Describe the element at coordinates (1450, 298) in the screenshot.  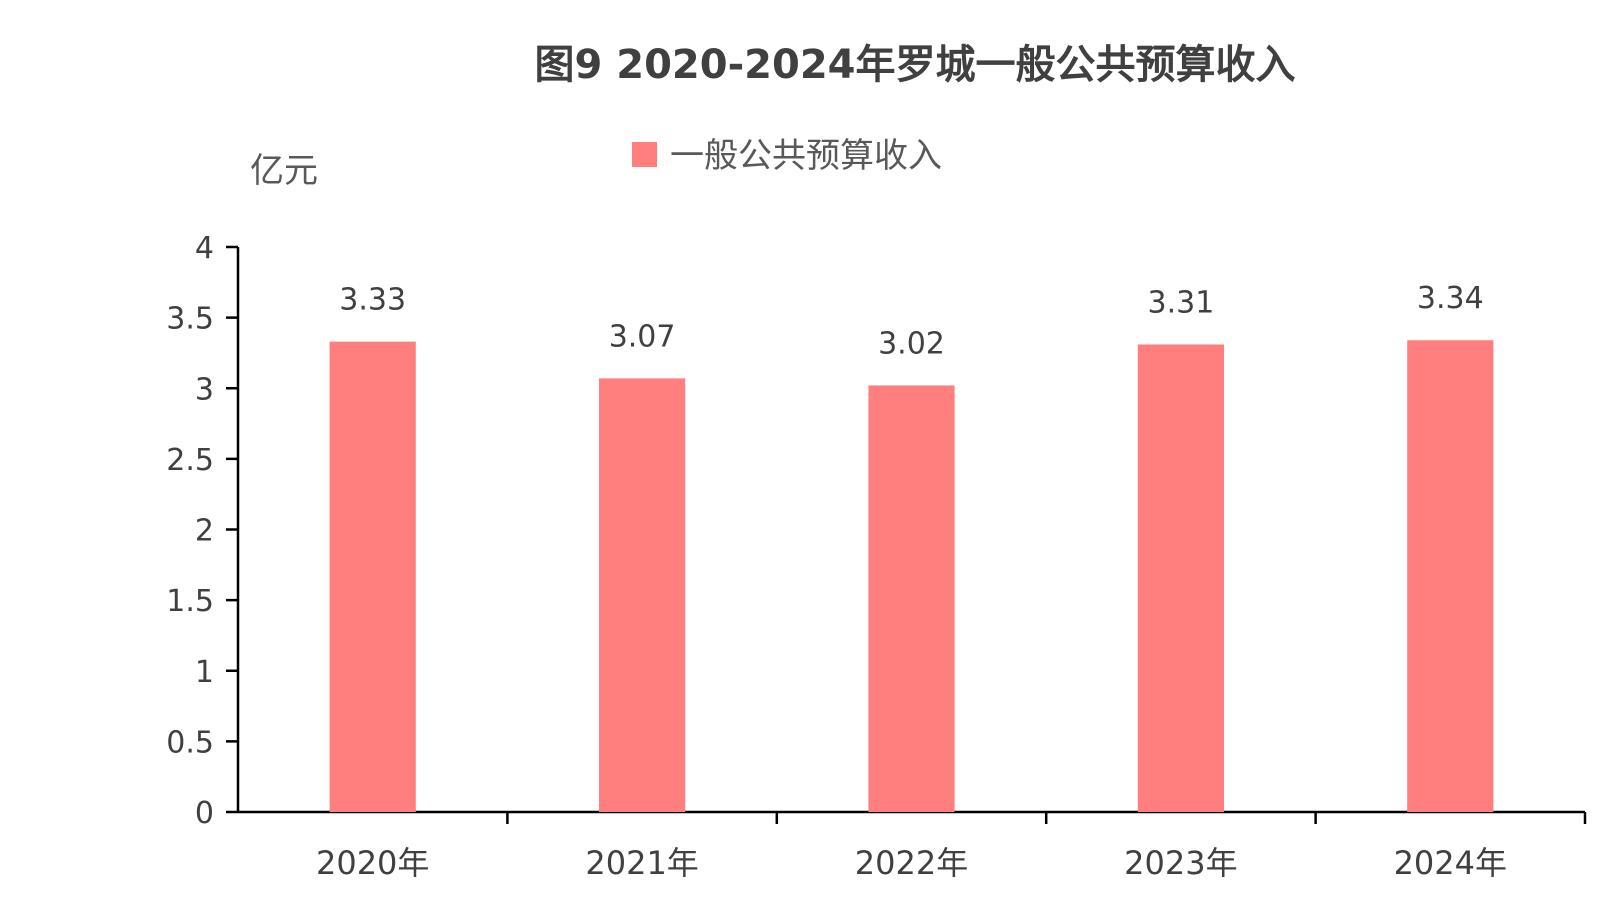
I see `data-label: 3.34` at that location.